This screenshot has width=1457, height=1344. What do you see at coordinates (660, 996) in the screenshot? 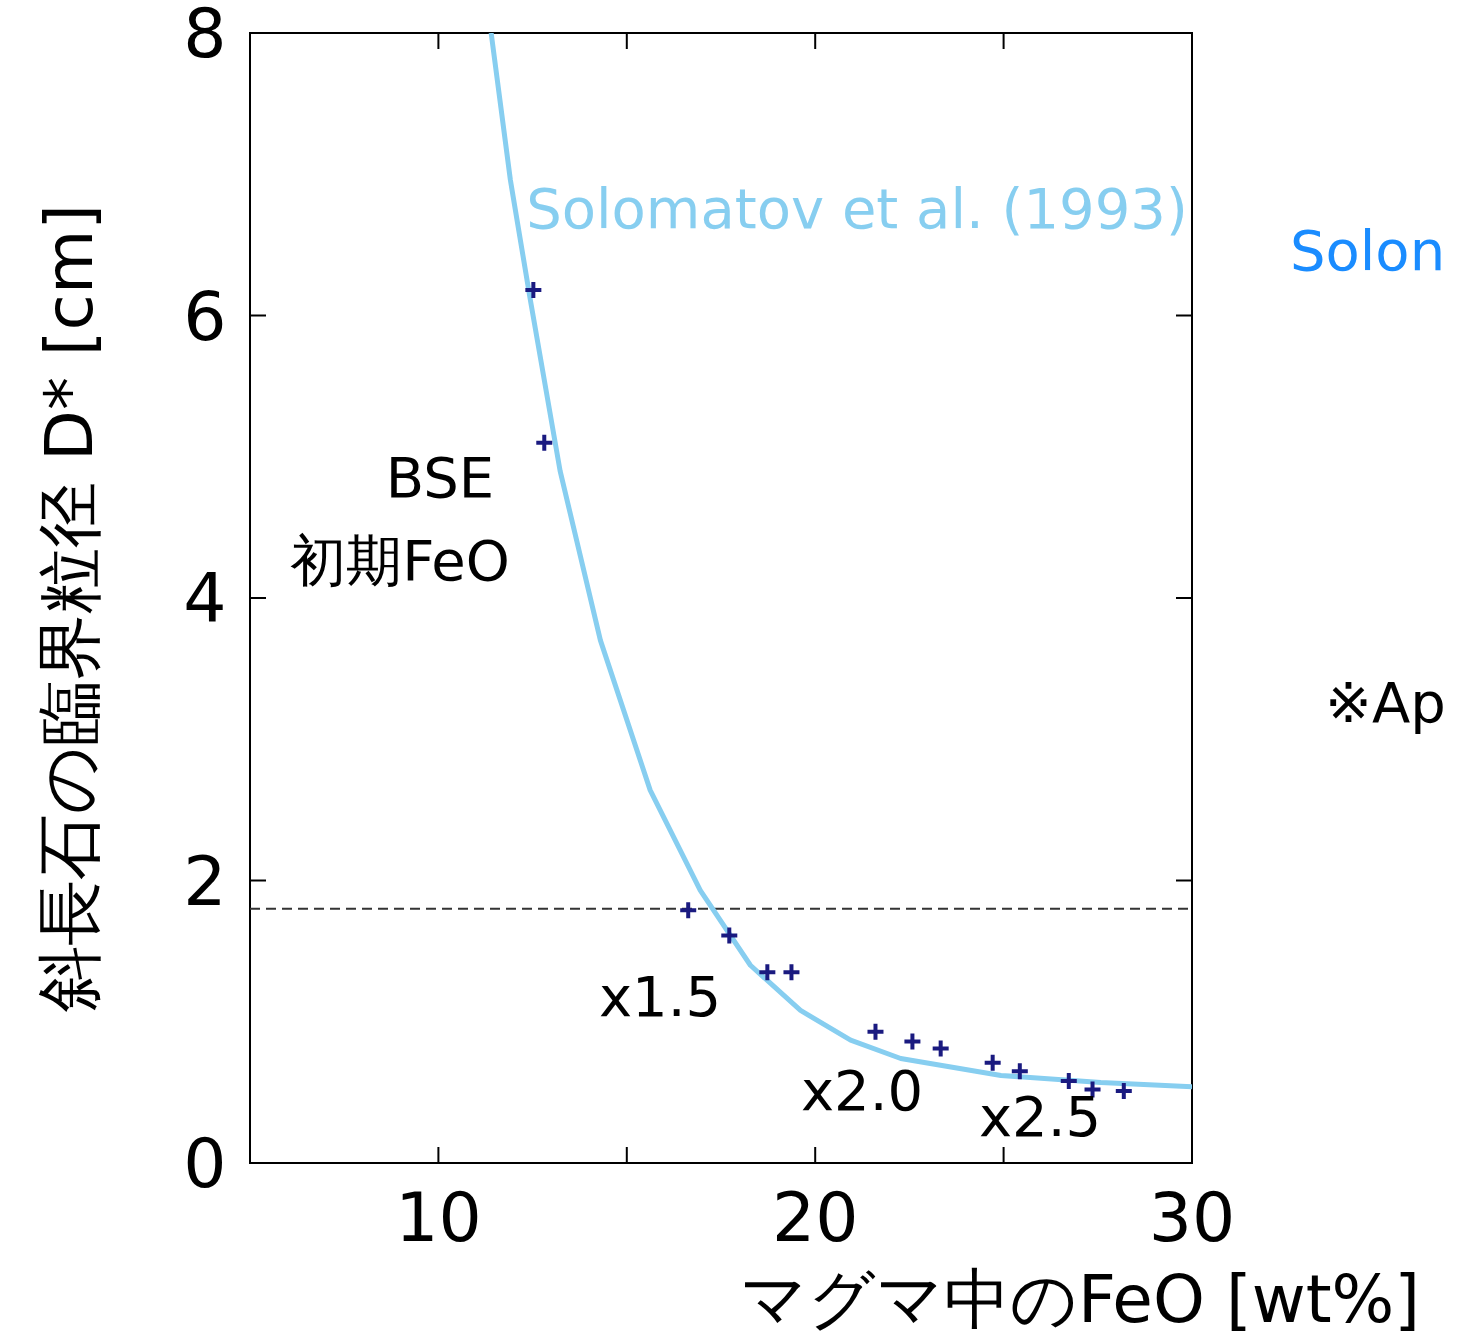
I see `annotation: x1.5` at bounding box center [660, 996].